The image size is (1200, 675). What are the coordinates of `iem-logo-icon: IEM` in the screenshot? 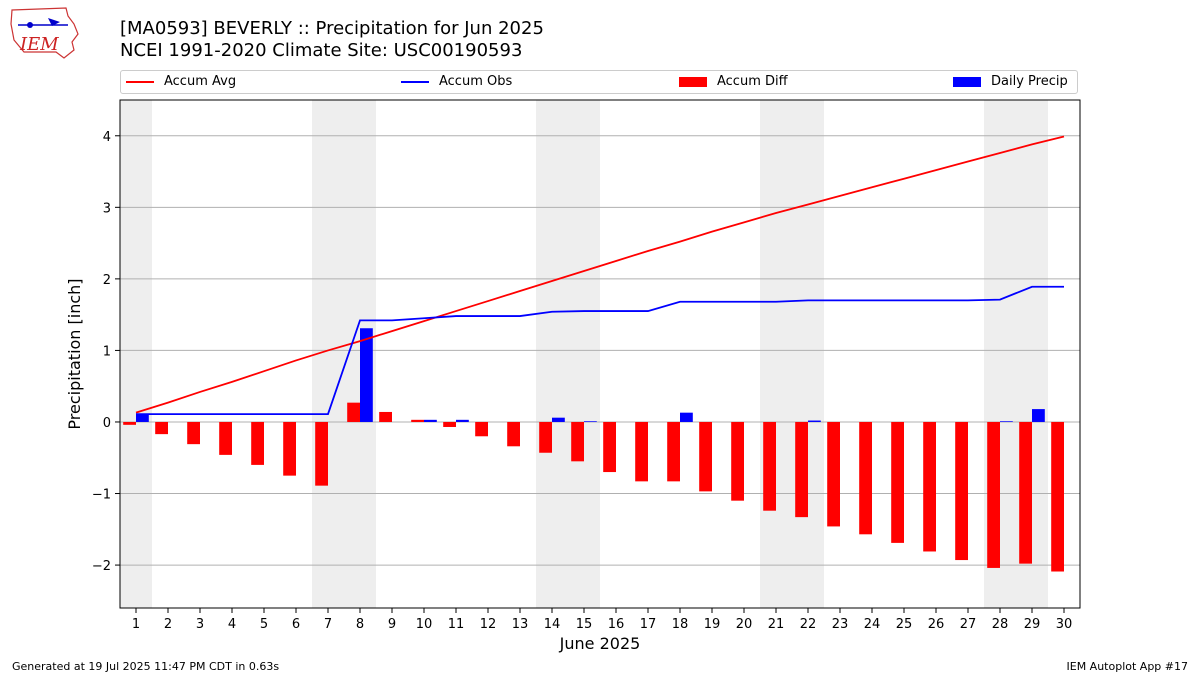 It's located at (44, 33).